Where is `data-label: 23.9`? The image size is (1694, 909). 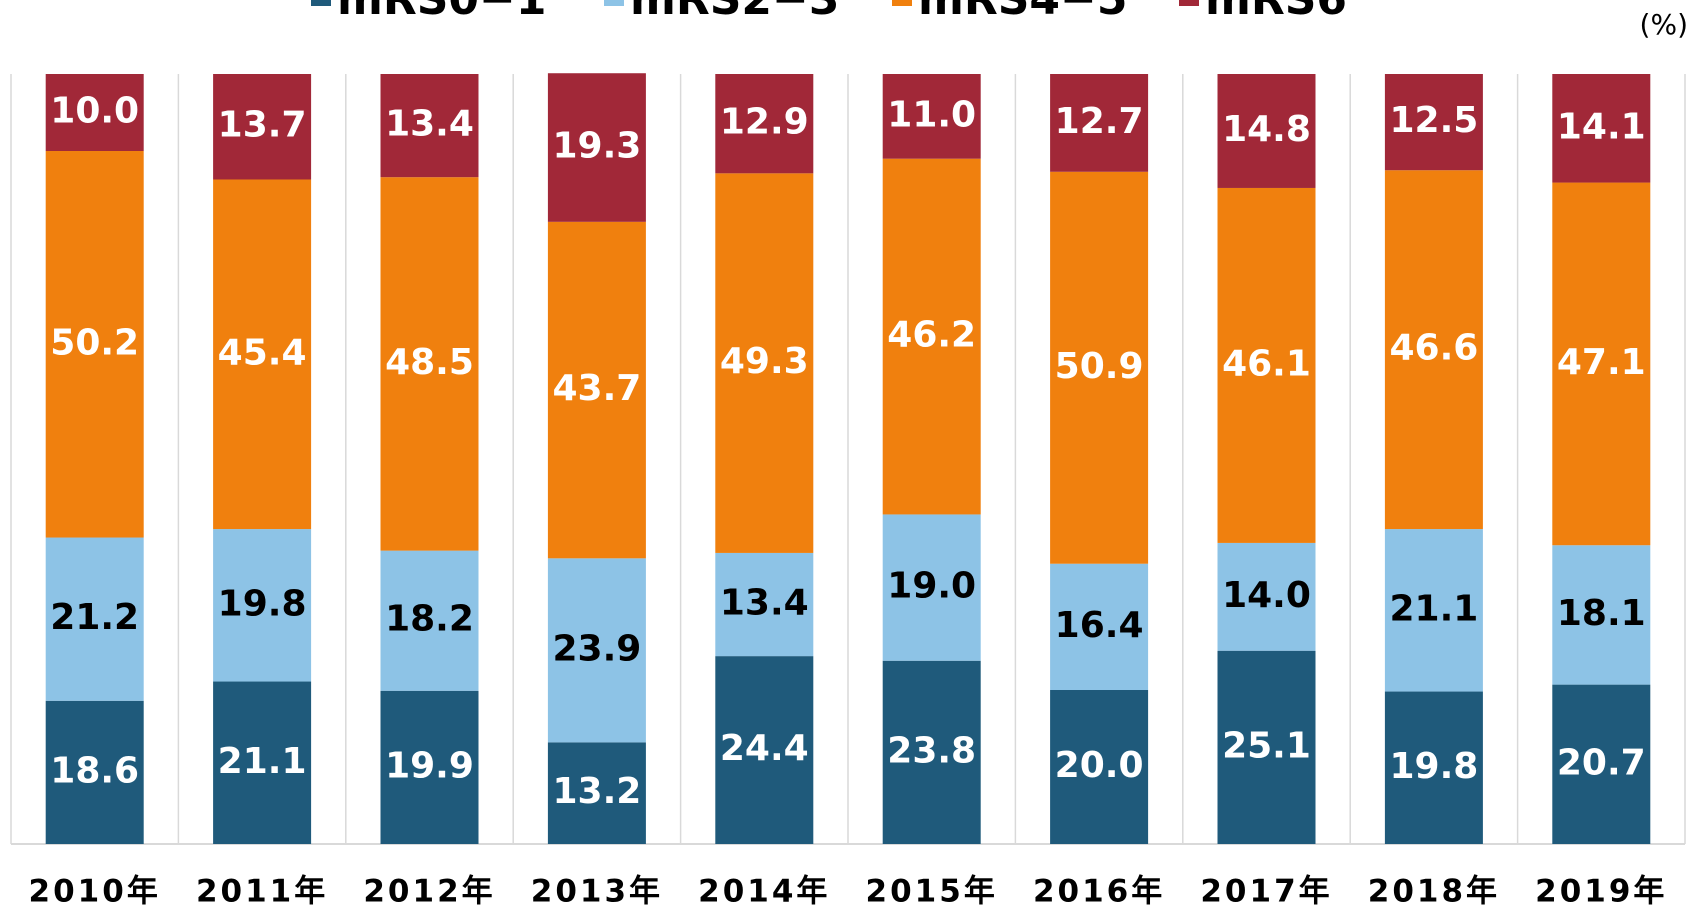
data-label: 23.9 is located at coordinates (596, 648).